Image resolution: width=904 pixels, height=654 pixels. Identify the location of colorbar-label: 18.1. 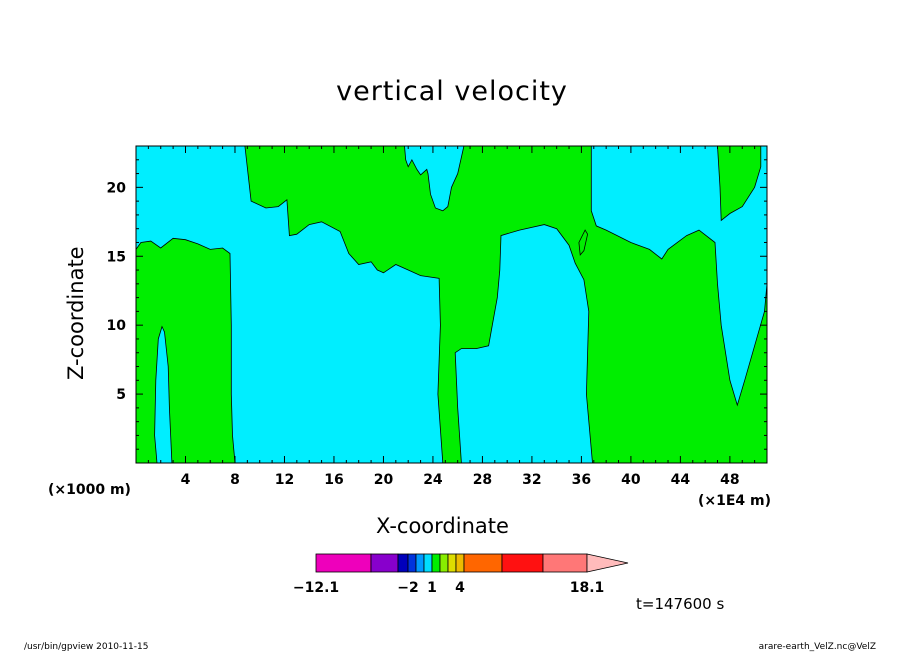
(587, 588).